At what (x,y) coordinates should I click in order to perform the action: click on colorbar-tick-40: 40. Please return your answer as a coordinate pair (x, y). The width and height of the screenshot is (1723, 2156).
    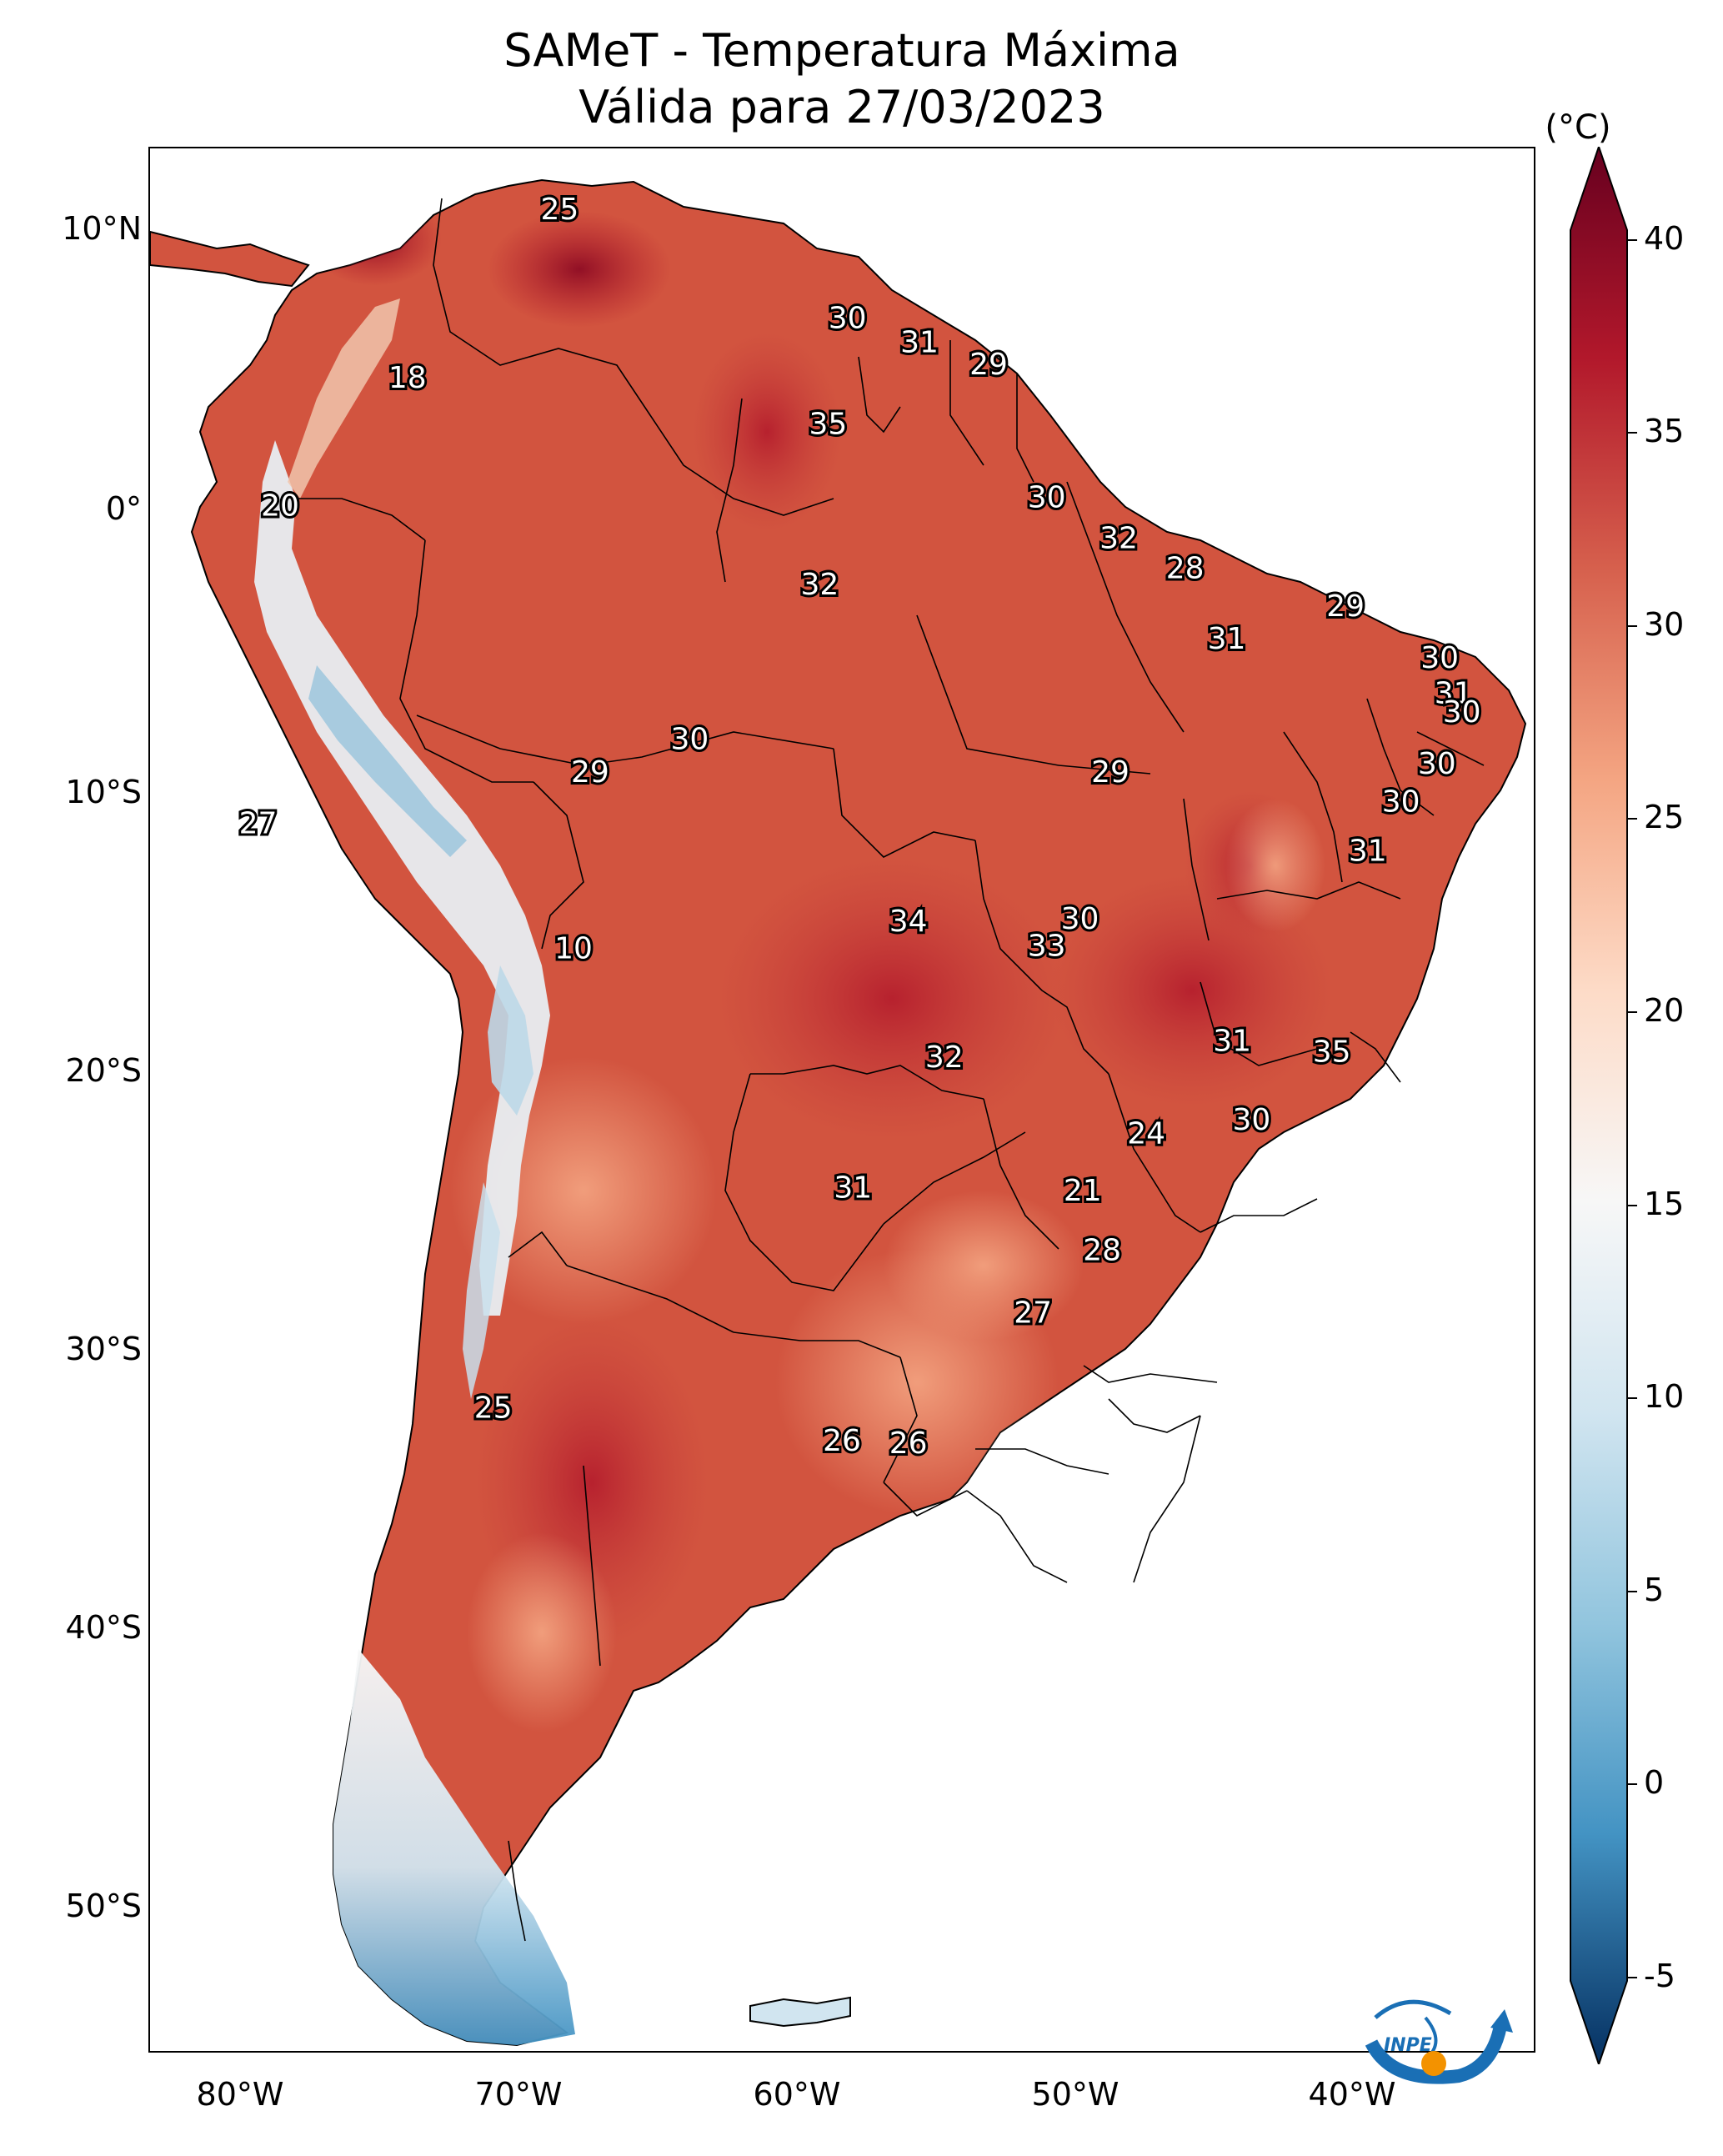
    Looking at the image, I should click on (1664, 239).